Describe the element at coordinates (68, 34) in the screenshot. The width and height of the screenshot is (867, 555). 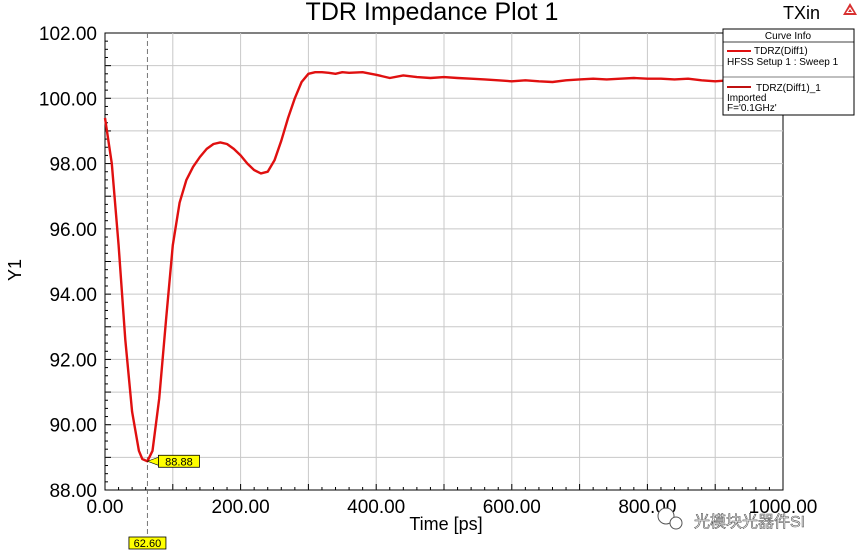
I see `y-tick-label: 102.00` at that location.